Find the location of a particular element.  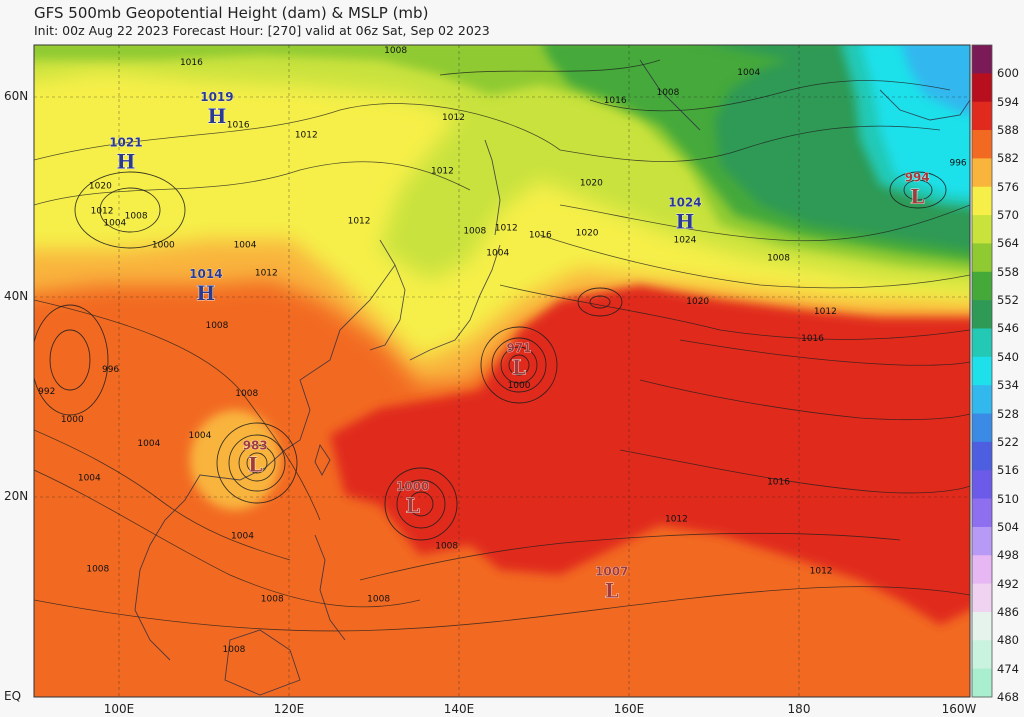

colorbar-label: 540 is located at coordinates (1008, 356).